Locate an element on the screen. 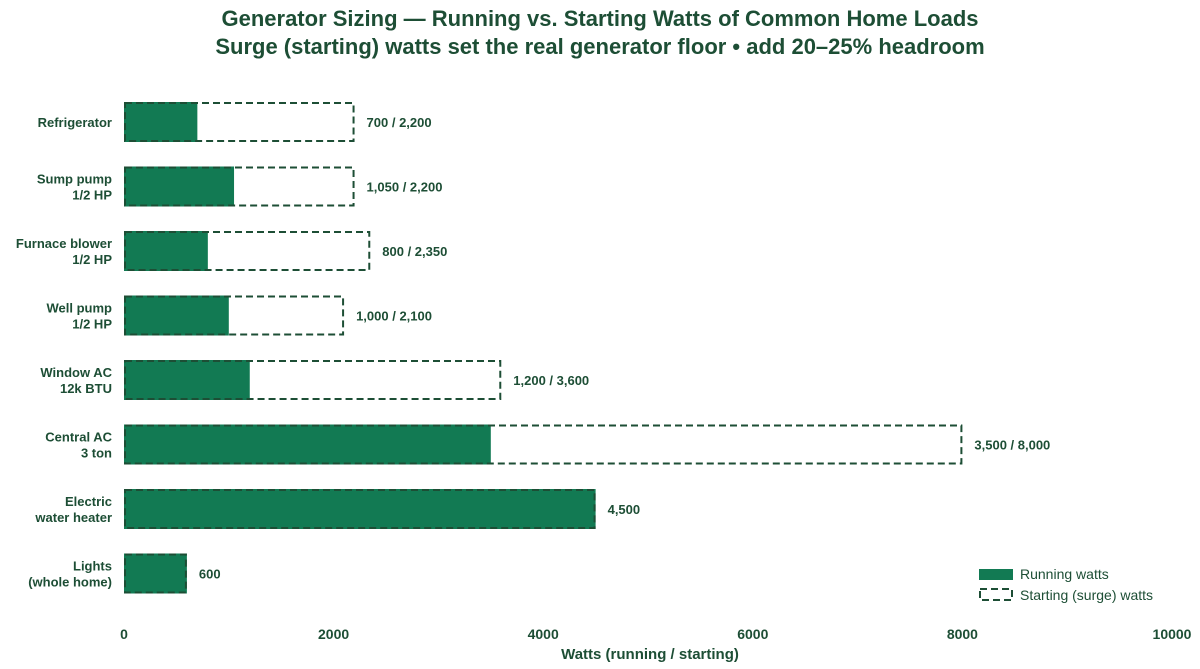 This screenshot has height=669, width=1200. bar-value-label: 700 / 2,200 is located at coordinates (399, 122).